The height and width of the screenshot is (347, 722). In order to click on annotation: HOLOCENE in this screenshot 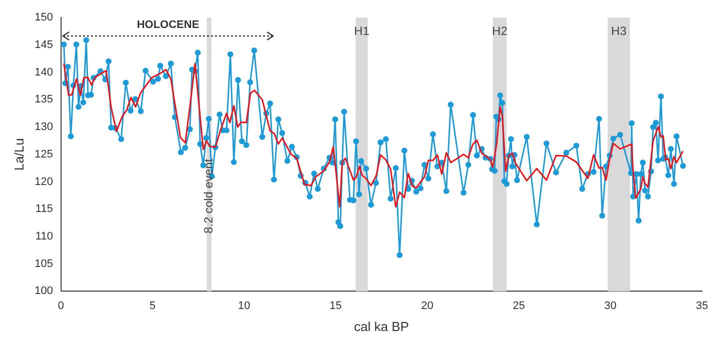, I will do `click(168, 24)`.